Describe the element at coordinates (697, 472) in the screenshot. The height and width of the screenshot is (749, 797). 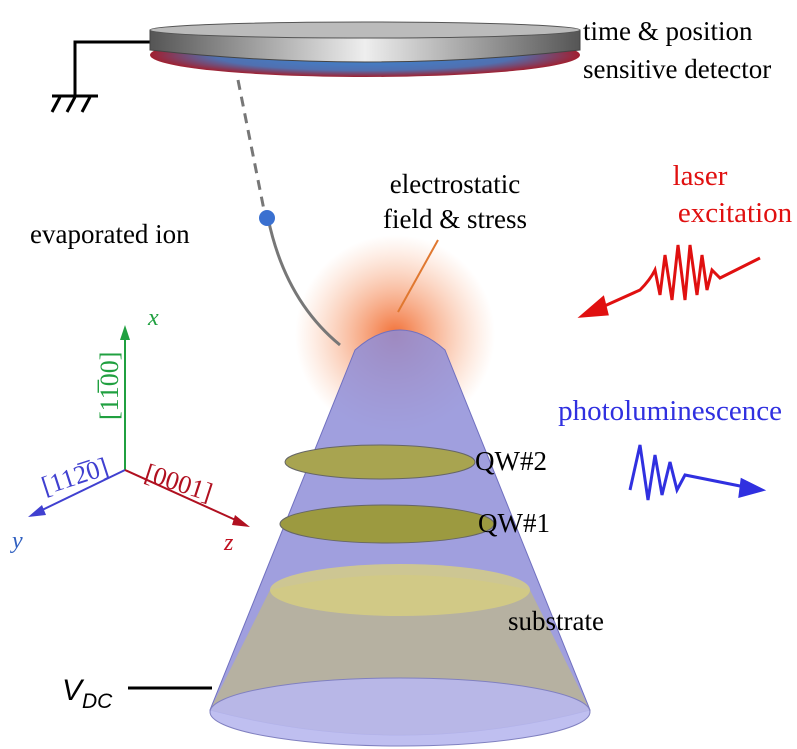
I see `pl-arrow` at that location.